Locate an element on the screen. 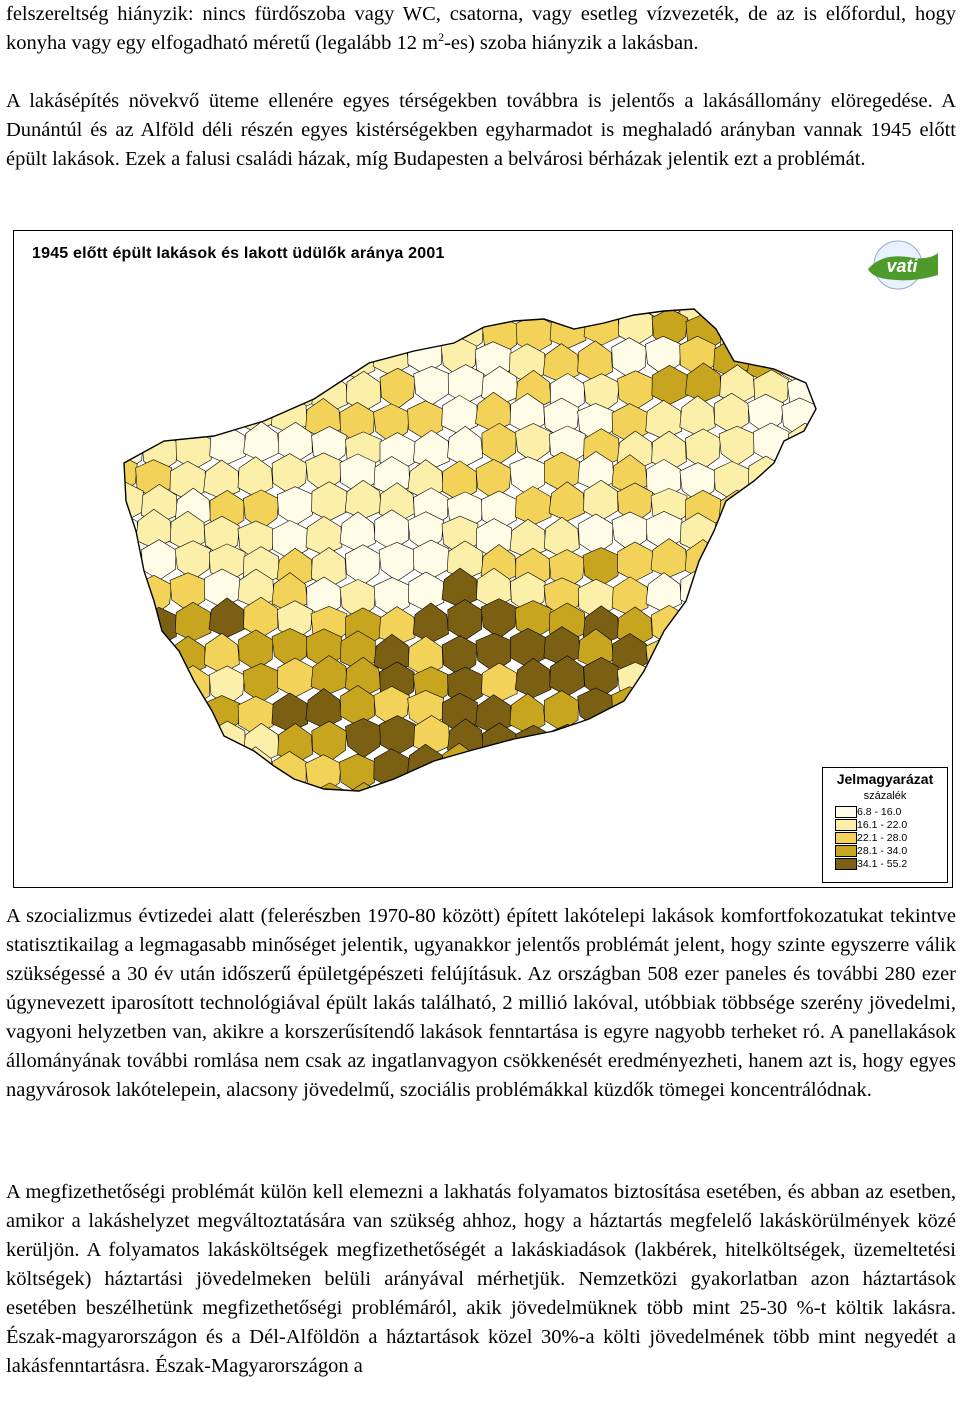  legend-item: 28.1 - 34.0 is located at coordinates (891, 850).